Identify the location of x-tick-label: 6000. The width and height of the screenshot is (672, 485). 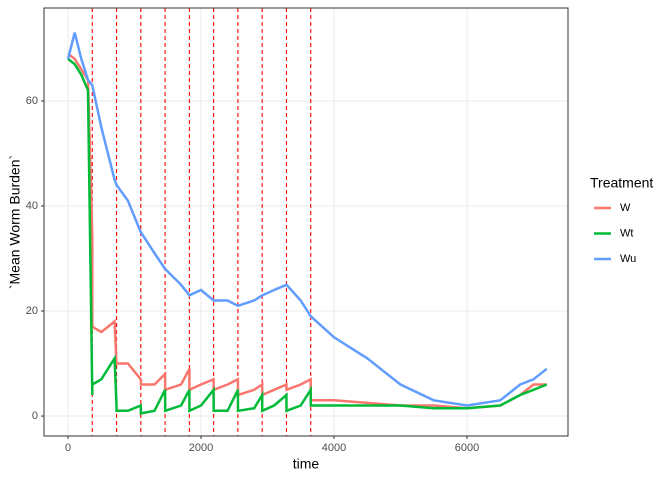
(467, 448).